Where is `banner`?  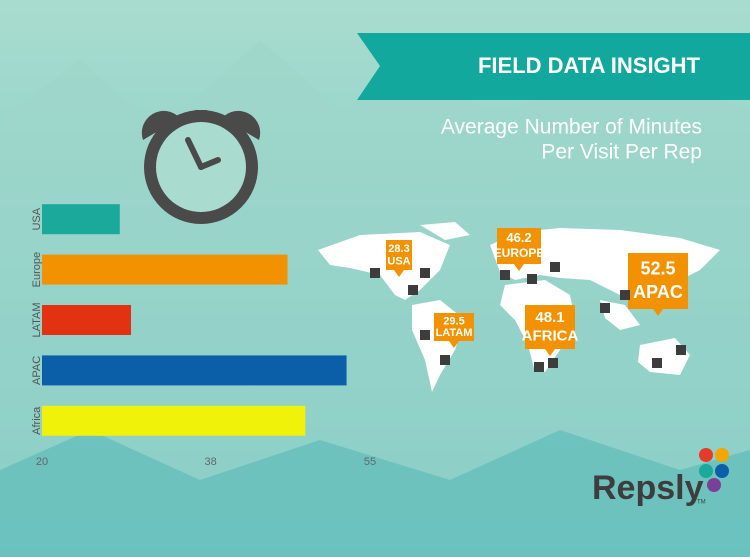
banner is located at coordinates (553, 66).